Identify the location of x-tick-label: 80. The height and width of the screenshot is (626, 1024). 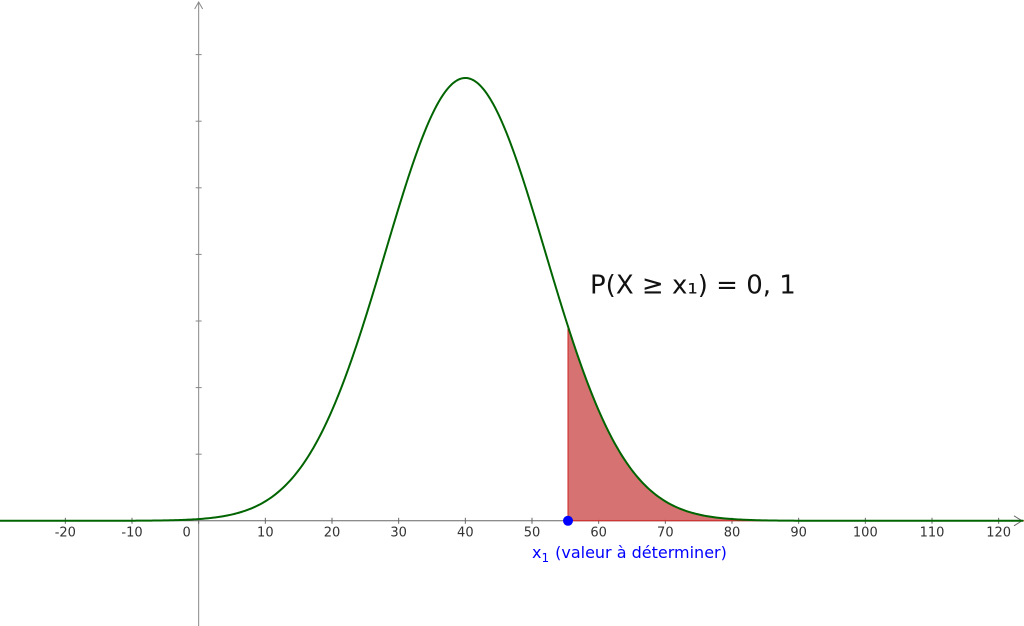
(732, 532).